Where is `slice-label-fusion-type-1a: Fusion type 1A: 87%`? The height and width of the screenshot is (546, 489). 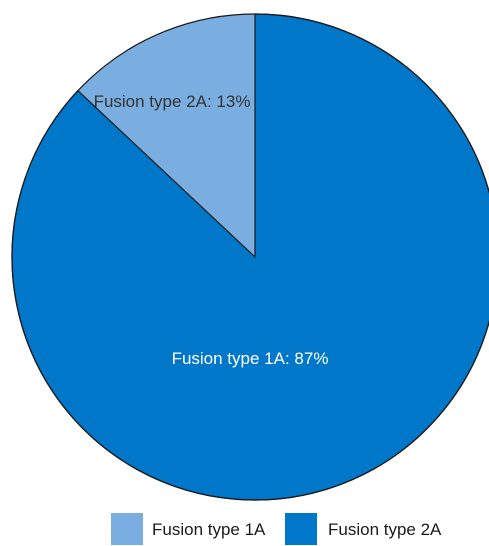
slice-label-fusion-type-1a: Fusion type 1A: 87% is located at coordinates (250, 358).